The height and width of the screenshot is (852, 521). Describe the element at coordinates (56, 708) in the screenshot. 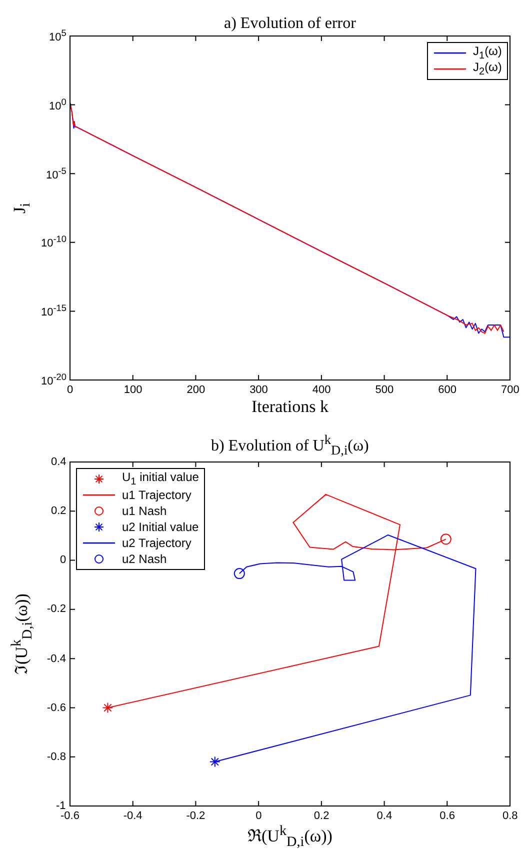

I see `y-tick-label: -0.6` at that location.